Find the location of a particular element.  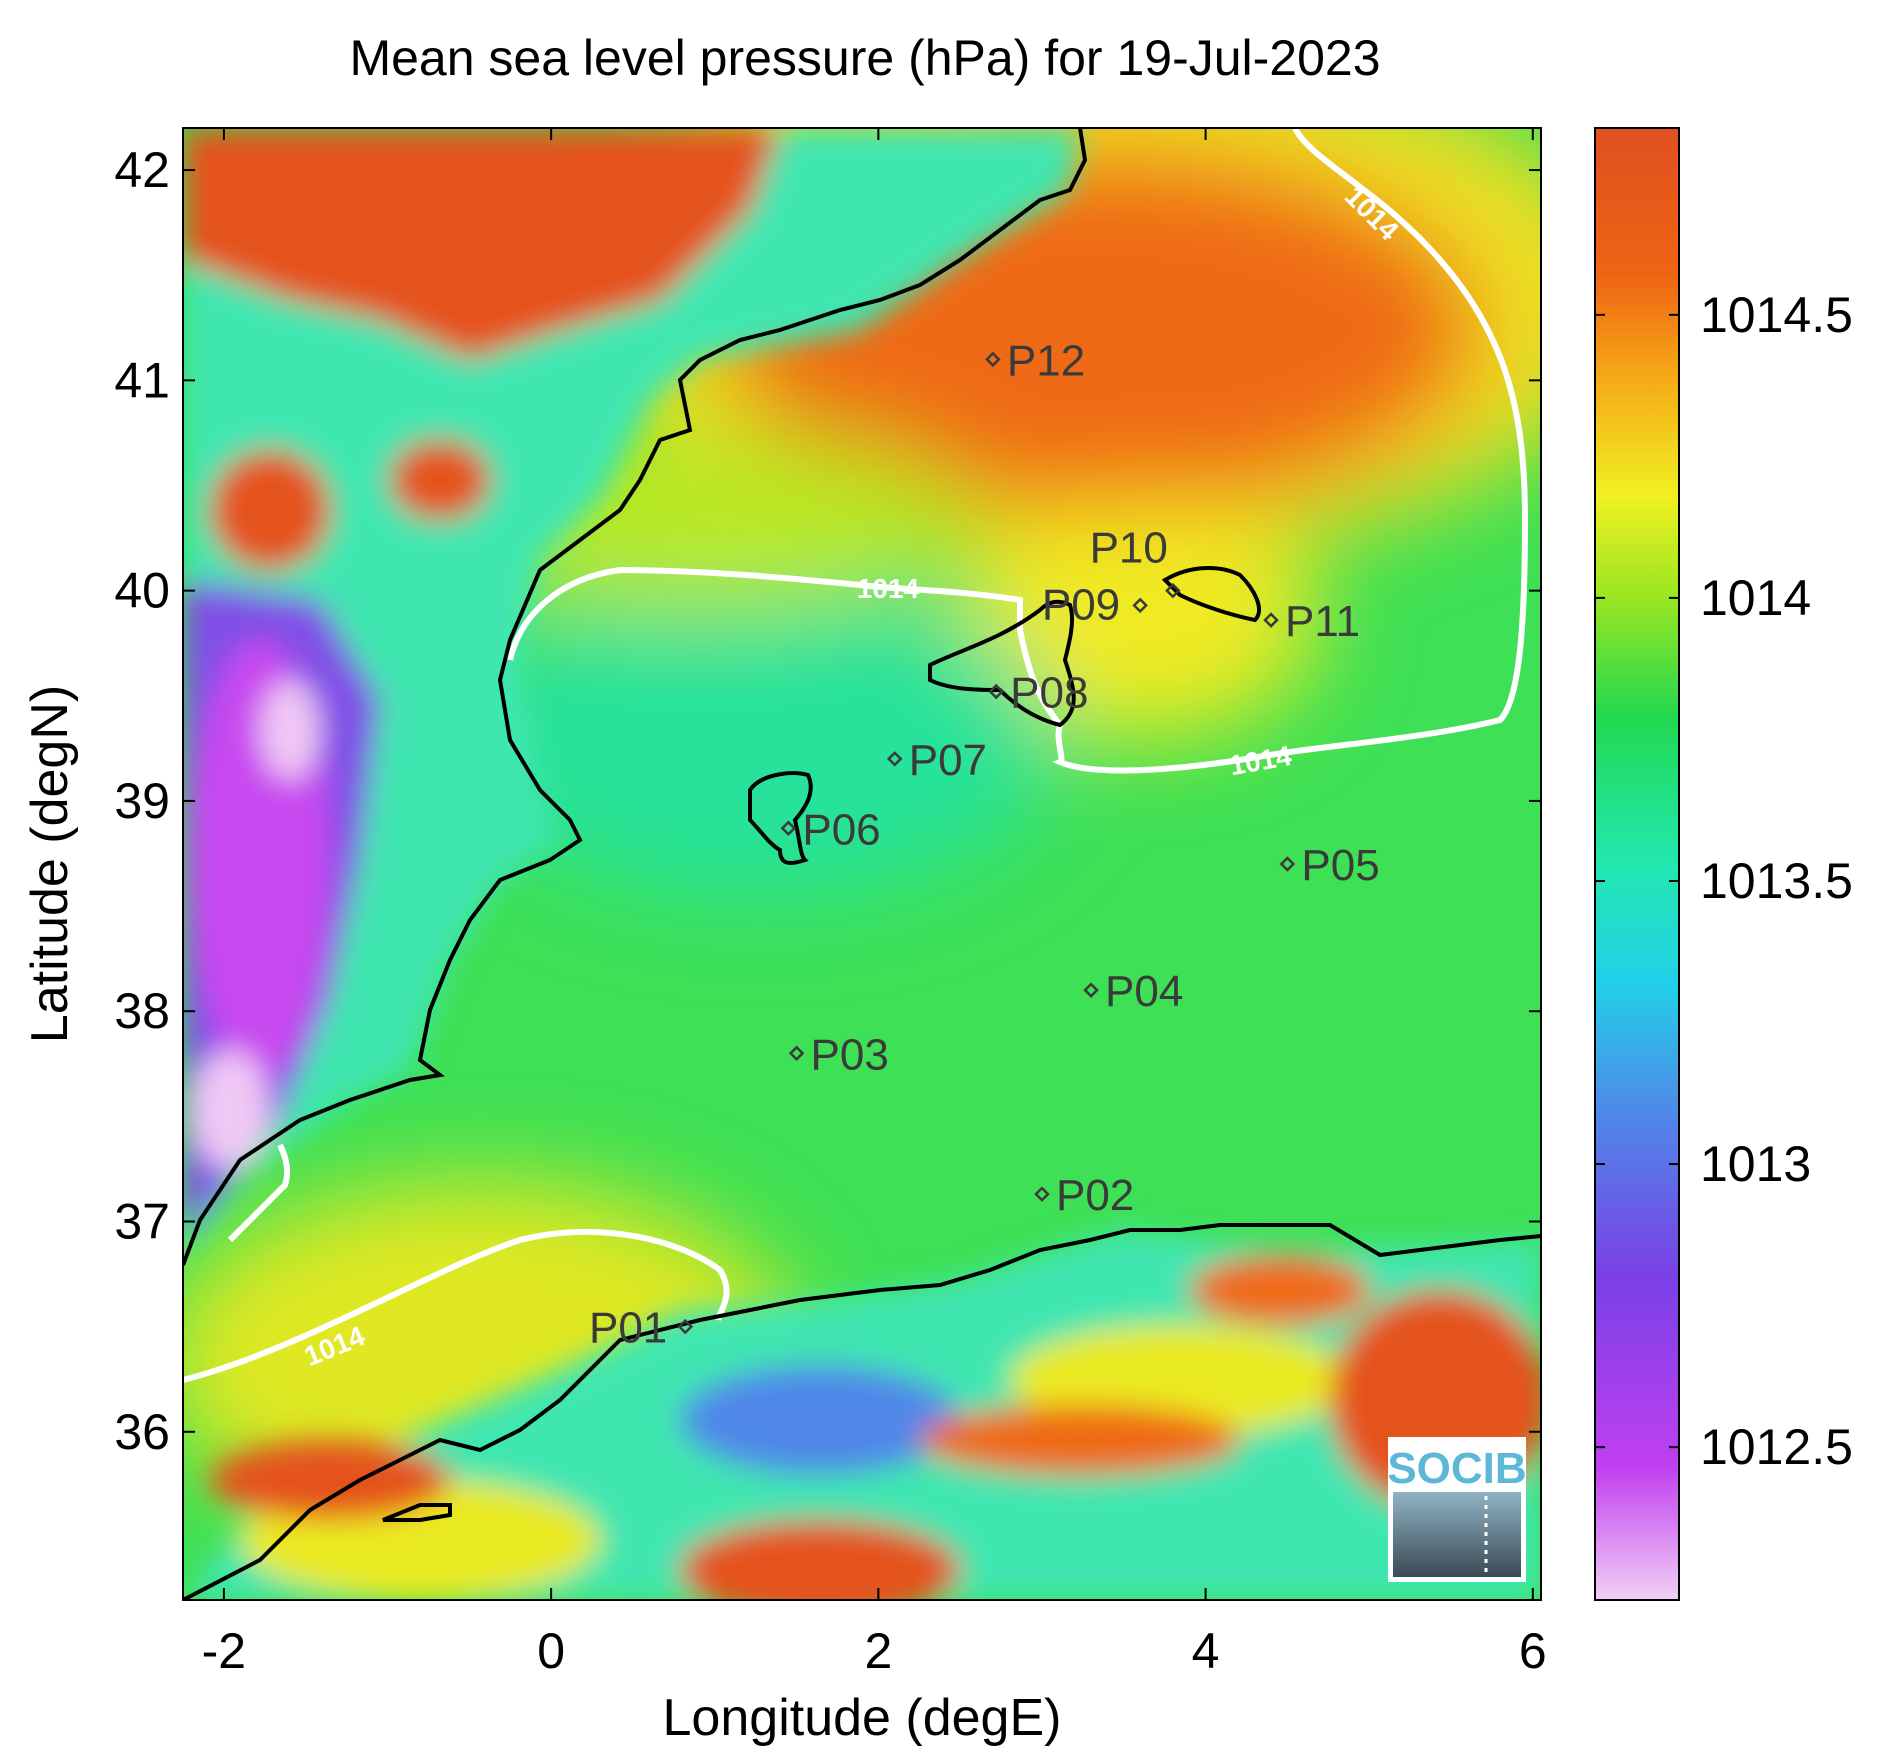

station-p09: P09 is located at coordinates (1095, 604).